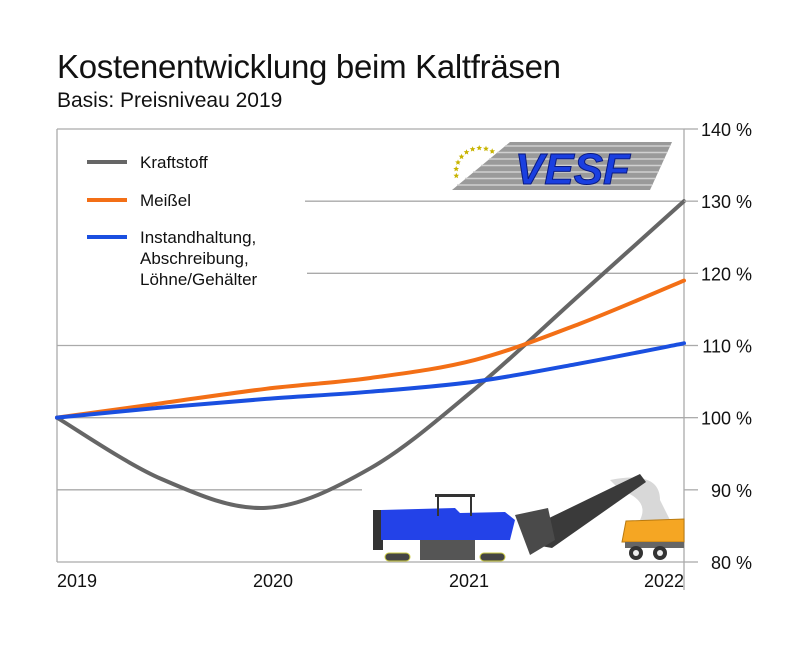 The width and height of the screenshot is (809, 645). I want to click on y-tick-label: 140 %, so click(726, 130).